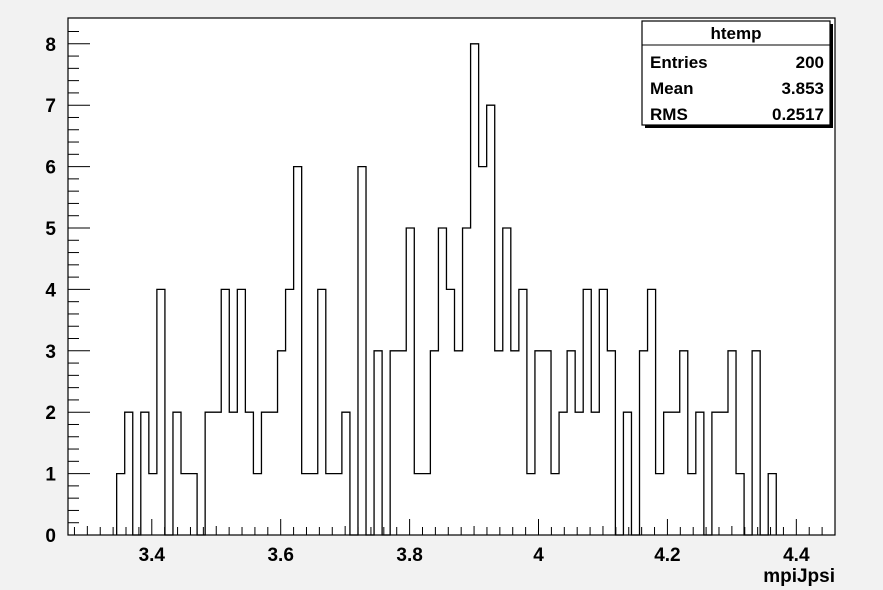 Image resolution: width=883 pixels, height=590 pixels. Describe the element at coordinates (50, 475) in the screenshot. I see `y-tick-label: 1` at that location.